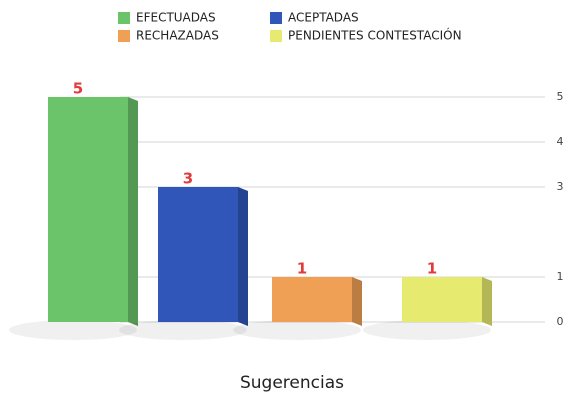 This screenshot has width=576, height=401. I want to click on legend-label: ACEPTADAS, so click(323, 18).